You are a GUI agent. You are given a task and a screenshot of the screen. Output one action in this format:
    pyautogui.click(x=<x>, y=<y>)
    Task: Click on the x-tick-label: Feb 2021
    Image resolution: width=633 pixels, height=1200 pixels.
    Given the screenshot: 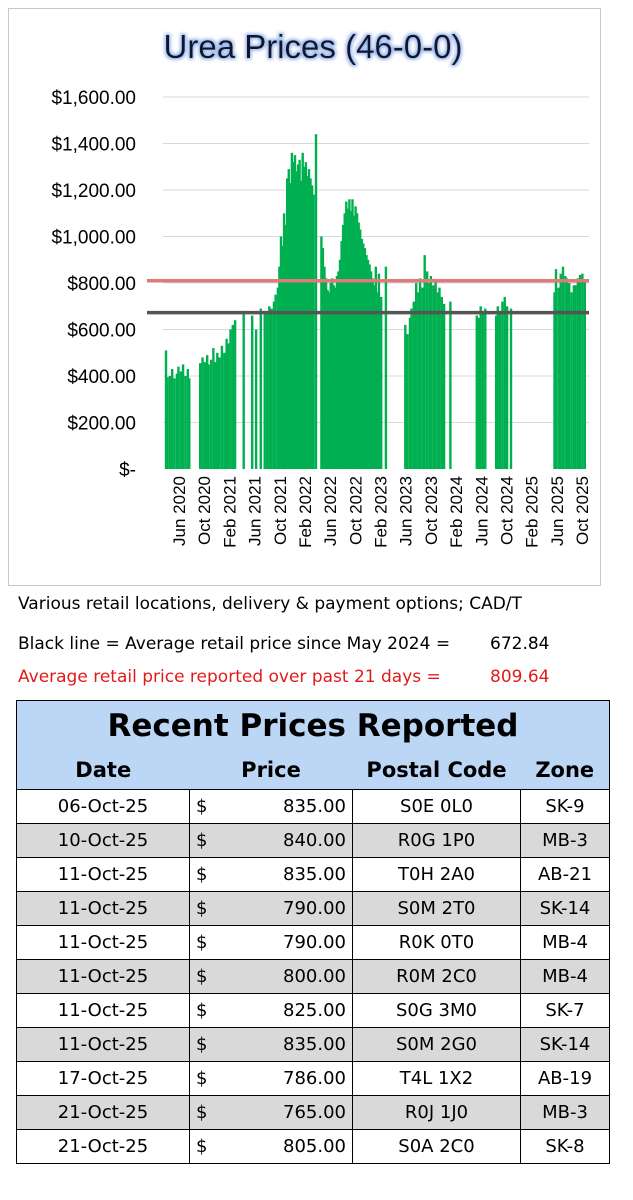 What is the action you would take?
    pyautogui.click(x=229, y=512)
    